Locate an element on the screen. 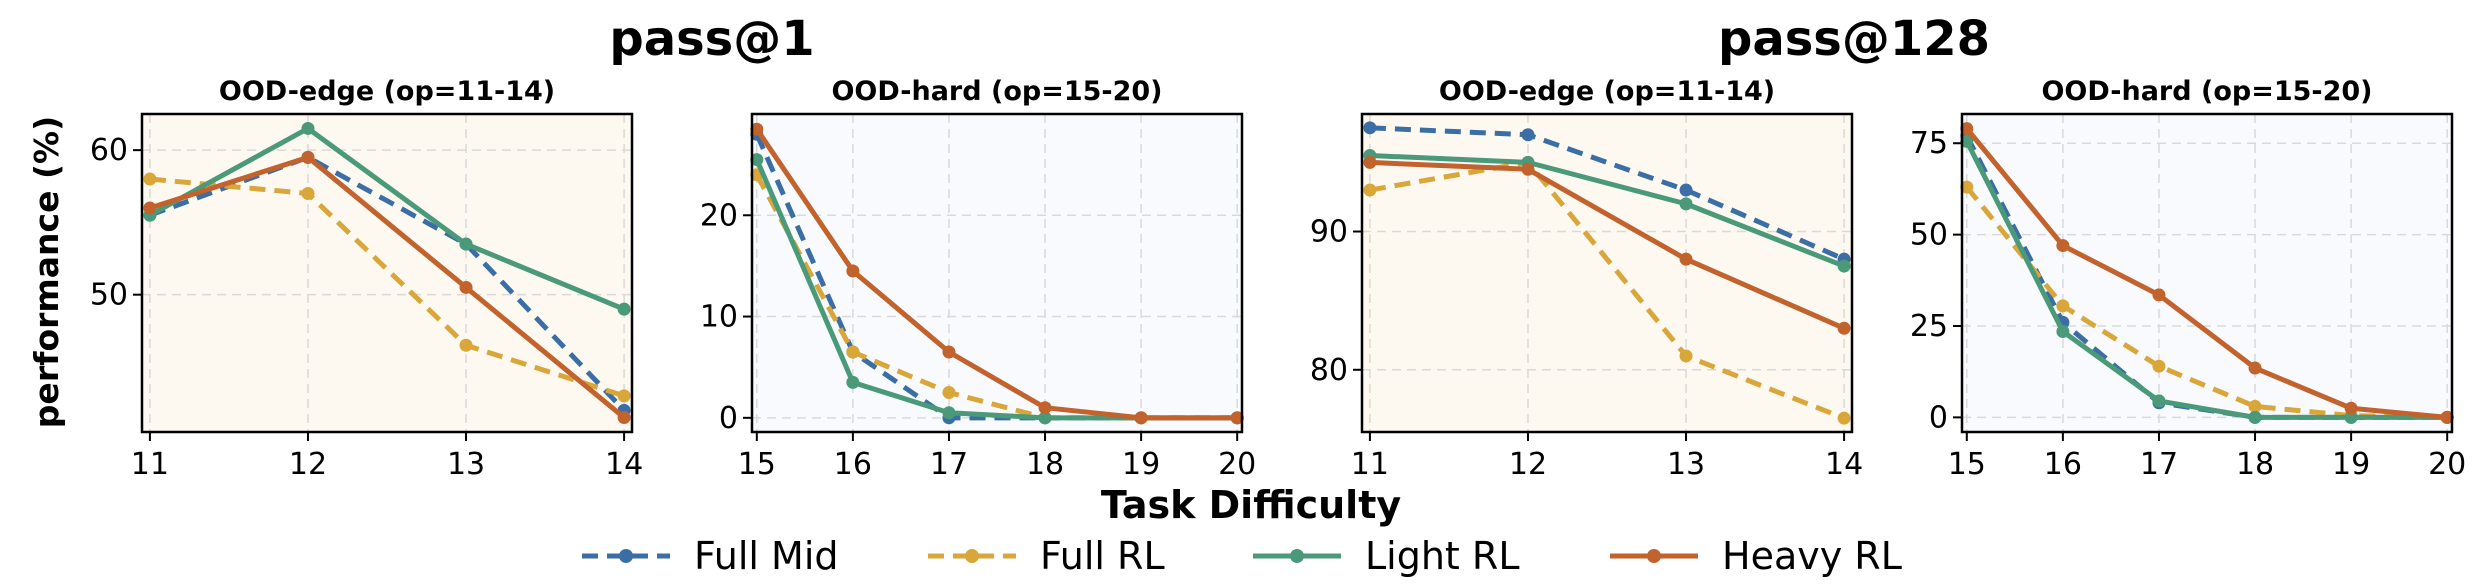 Image resolution: width=2486 pixels, height=586 pixels. y-tick-label: 80 is located at coordinates (1329, 370).